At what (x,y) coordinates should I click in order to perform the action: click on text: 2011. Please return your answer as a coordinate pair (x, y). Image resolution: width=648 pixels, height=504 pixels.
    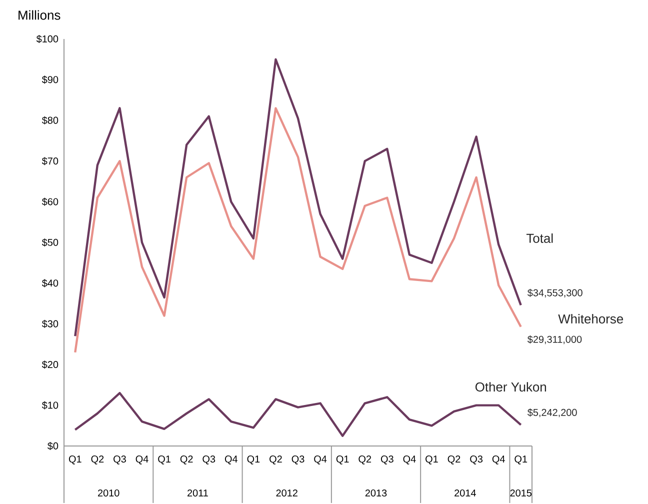
    Looking at the image, I should click on (198, 493).